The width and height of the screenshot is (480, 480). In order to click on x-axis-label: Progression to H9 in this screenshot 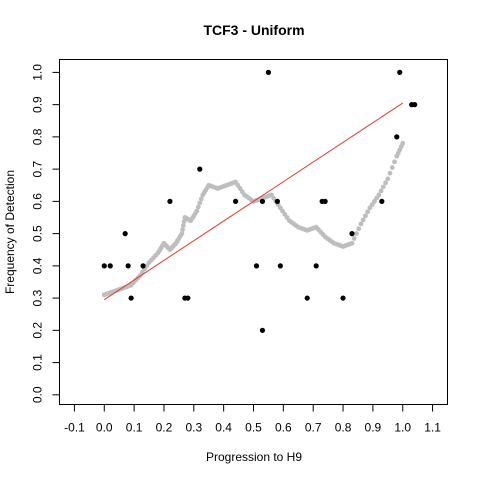, I will do `click(254, 457)`.